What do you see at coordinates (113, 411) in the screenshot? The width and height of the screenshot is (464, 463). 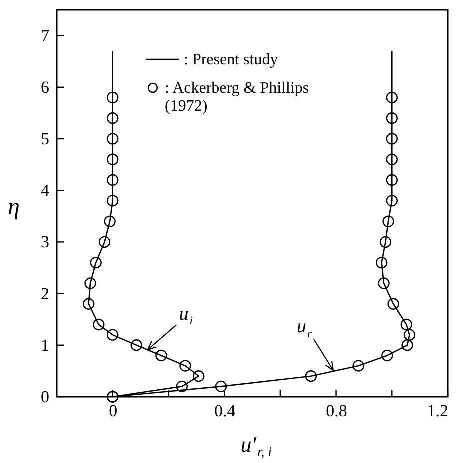 I see `x-tick-label: 0` at bounding box center [113, 411].